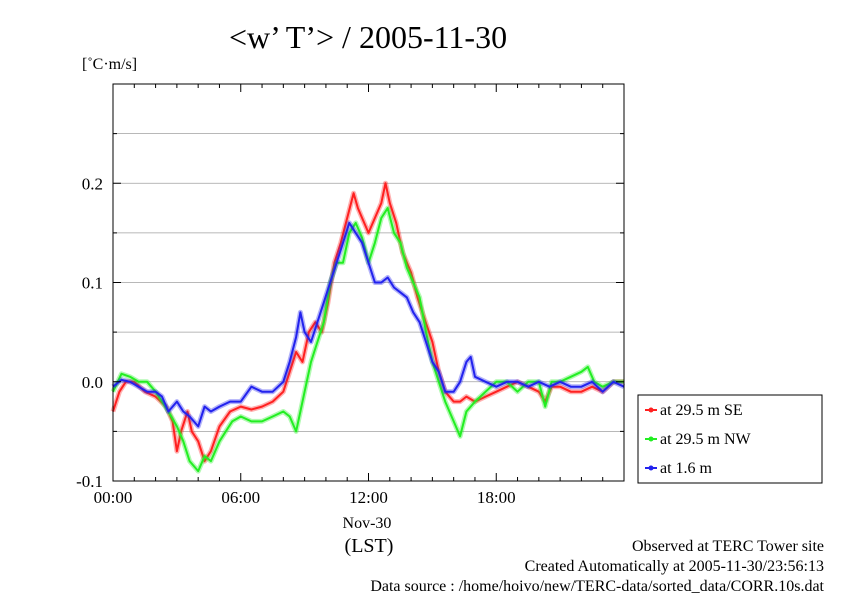  What do you see at coordinates (686, 468) in the screenshot?
I see `legend-label: at 1.6 m` at bounding box center [686, 468].